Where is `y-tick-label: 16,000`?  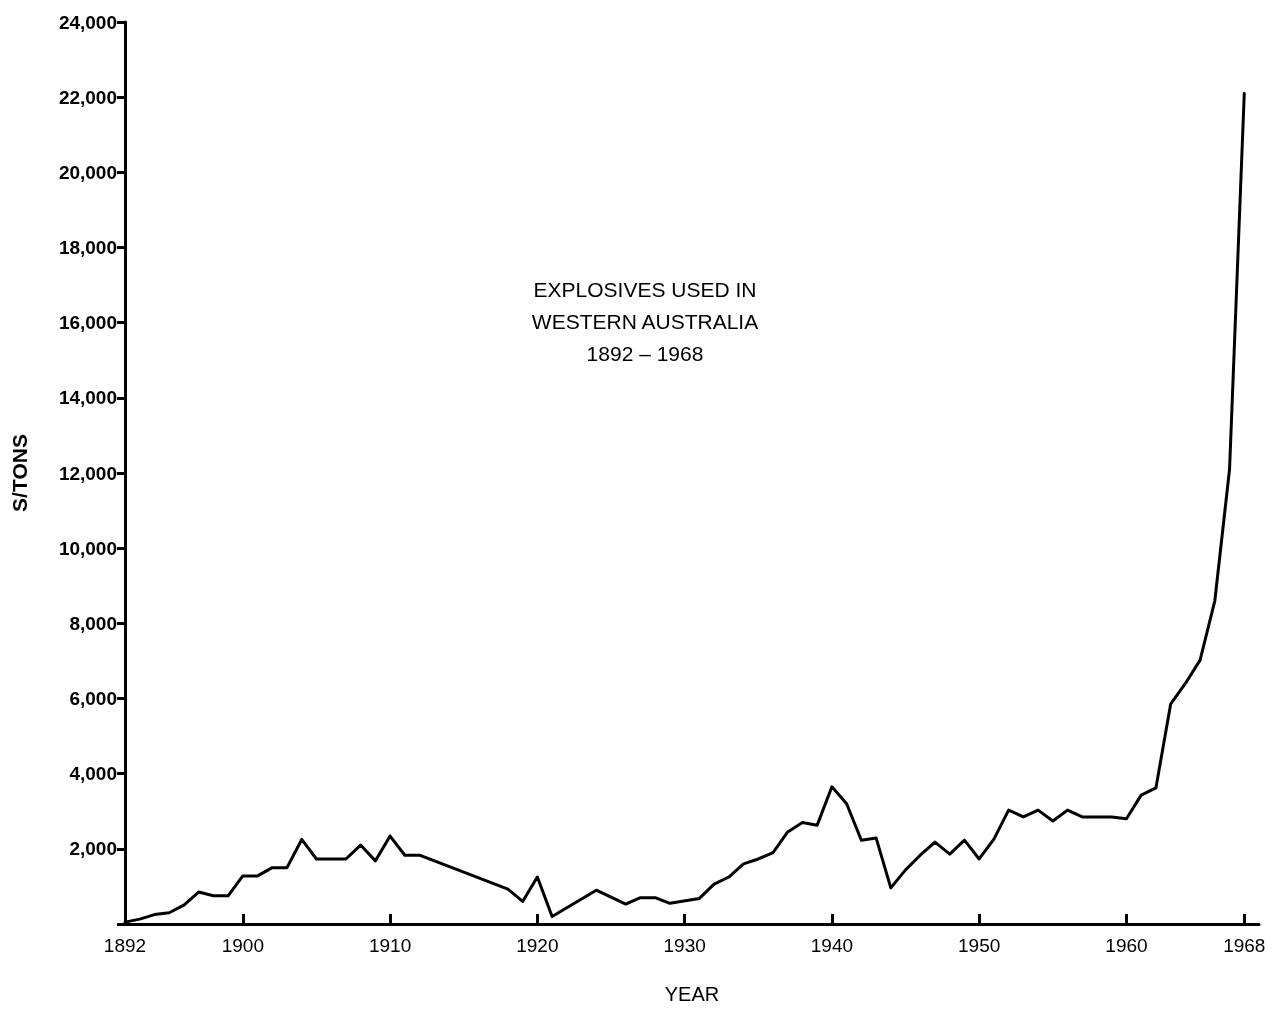 y-tick-label: 16,000 is located at coordinates (87, 323).